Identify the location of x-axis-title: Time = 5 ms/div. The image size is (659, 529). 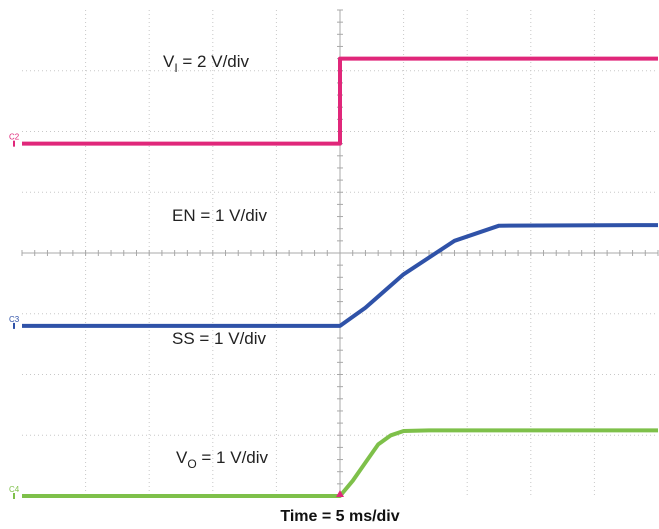
(339, 516).